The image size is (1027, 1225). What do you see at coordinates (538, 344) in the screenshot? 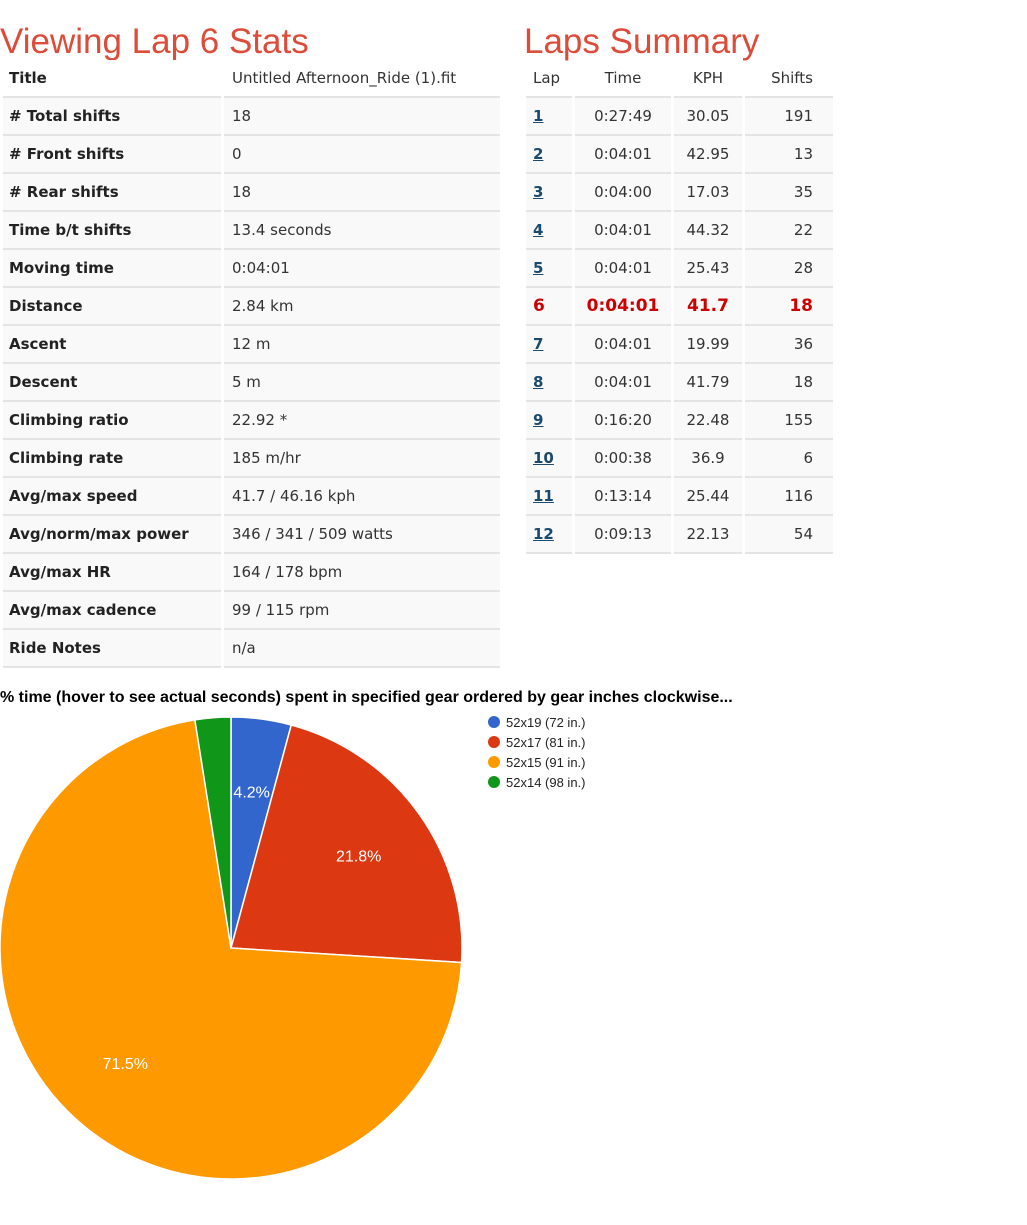
I see `lap-link: 7` at bounding box center [538, 344].